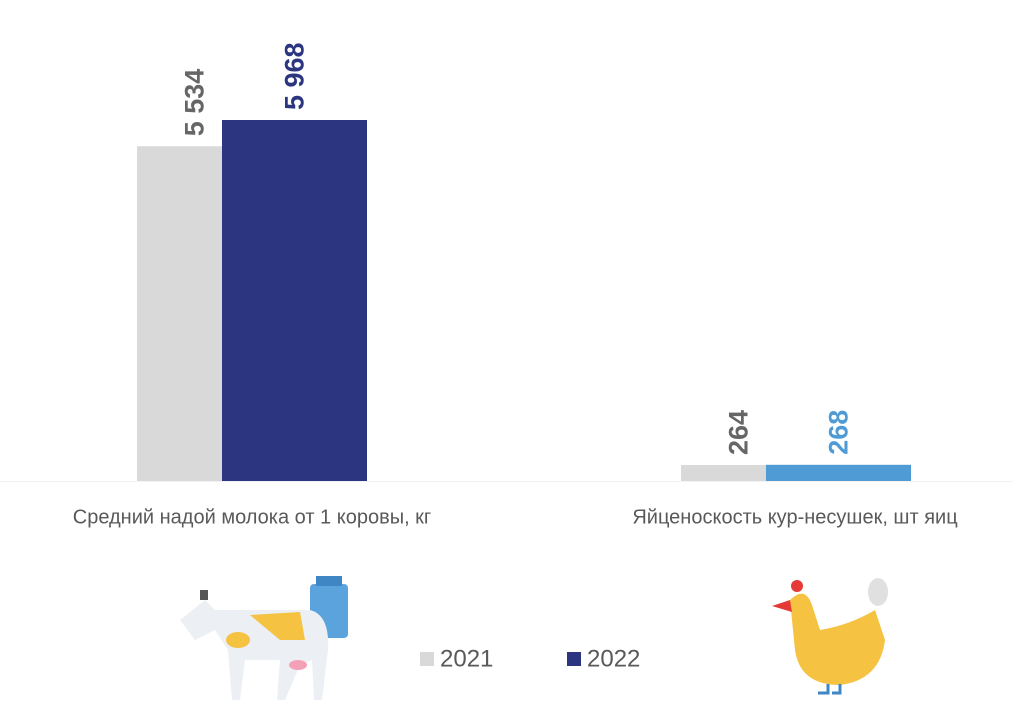  I want to click on chicken-icon, so click(830, 636).